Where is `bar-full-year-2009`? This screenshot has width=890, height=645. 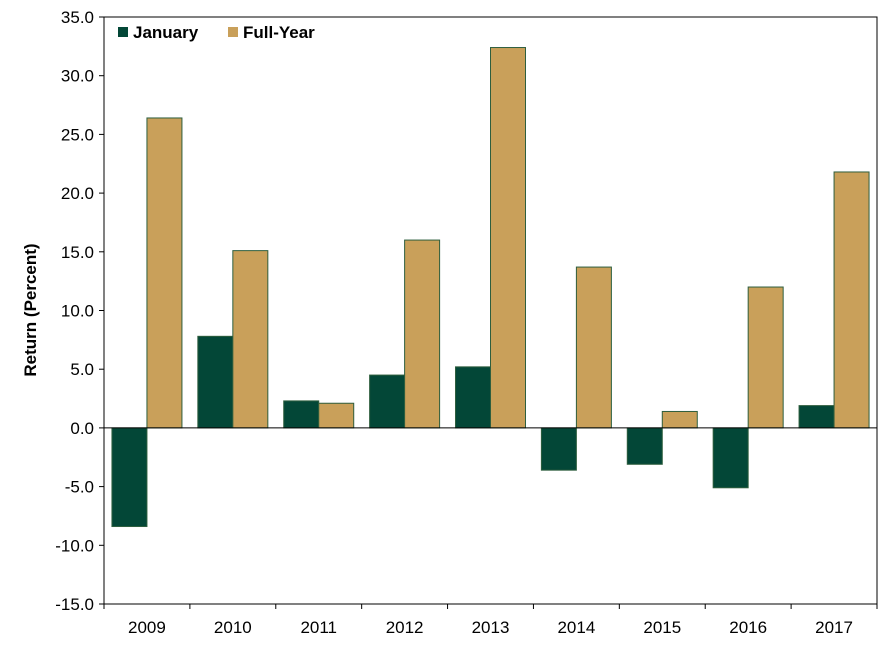
bar-full-year-2009 is located at coordinates (164, 273).